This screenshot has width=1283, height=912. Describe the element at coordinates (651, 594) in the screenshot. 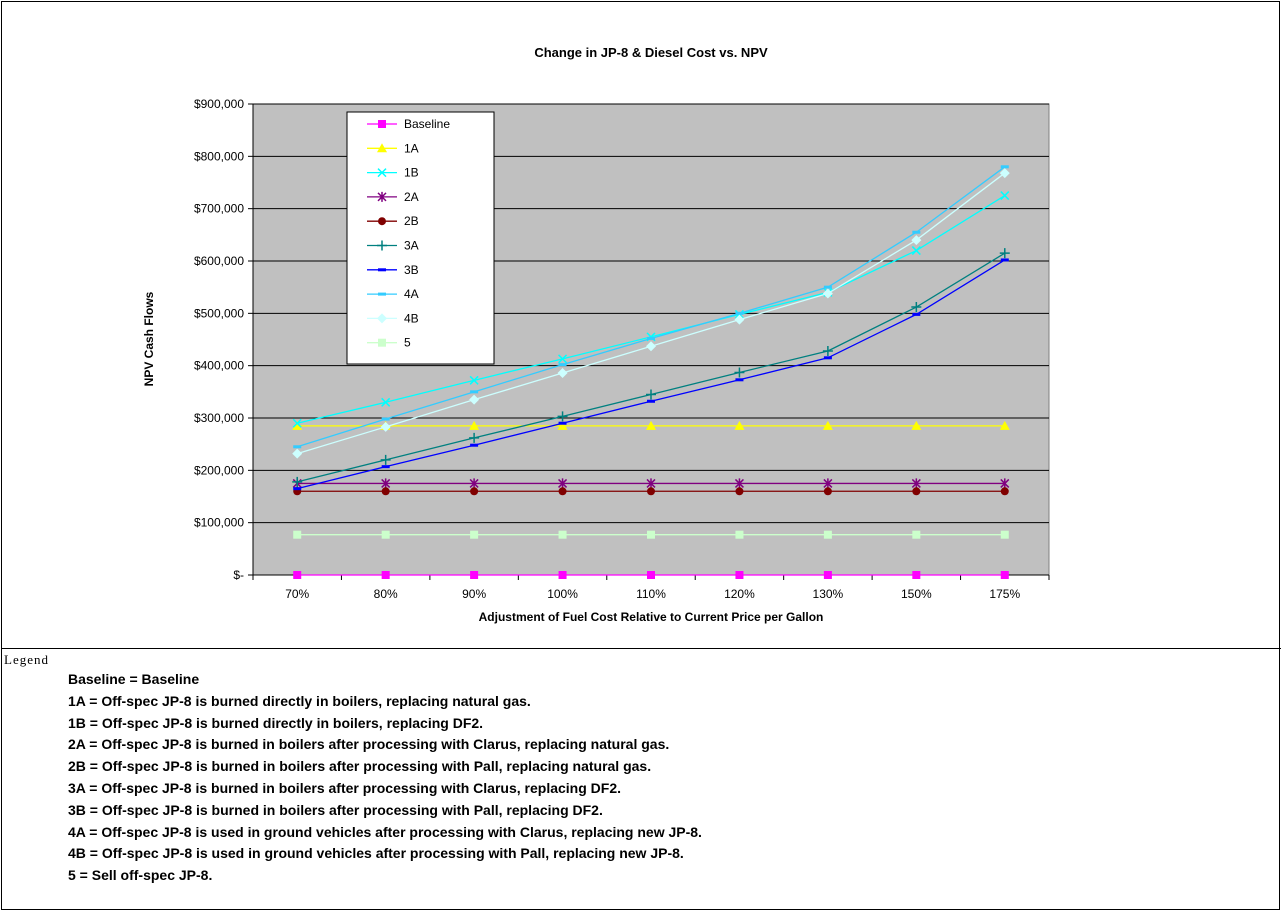

I see `x-tick-label: 110%` at that location.